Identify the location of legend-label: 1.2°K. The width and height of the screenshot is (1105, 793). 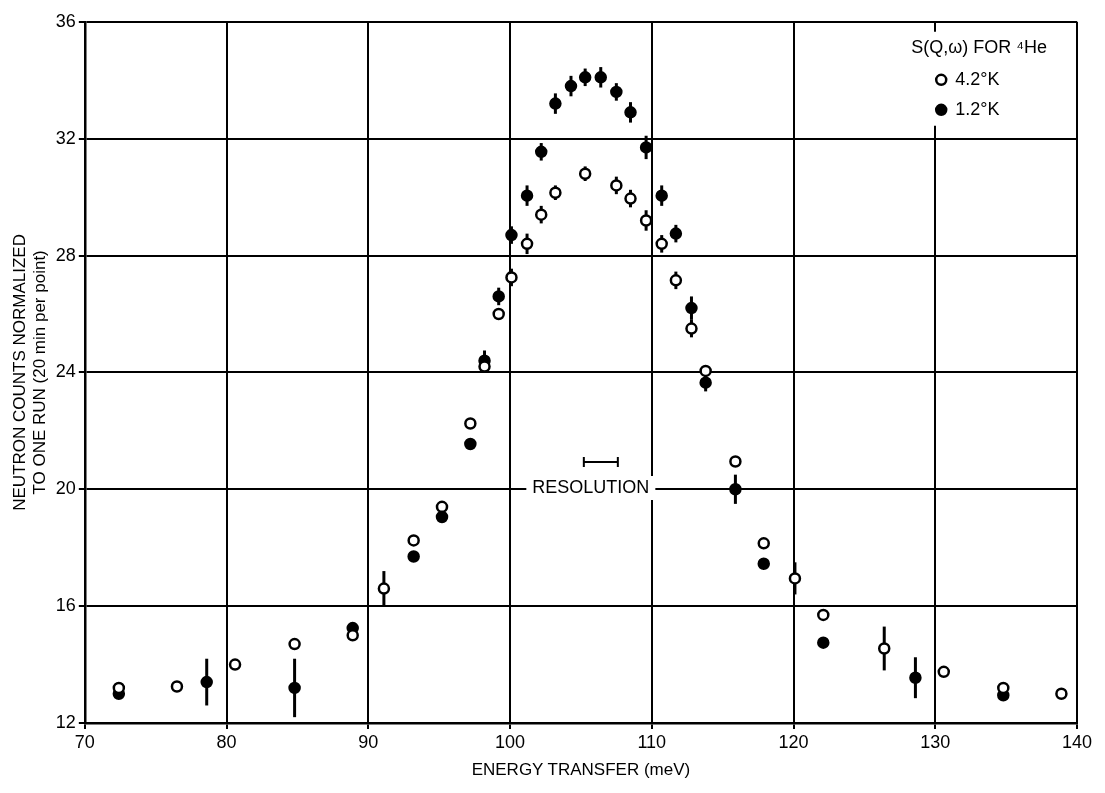
(977, 108).